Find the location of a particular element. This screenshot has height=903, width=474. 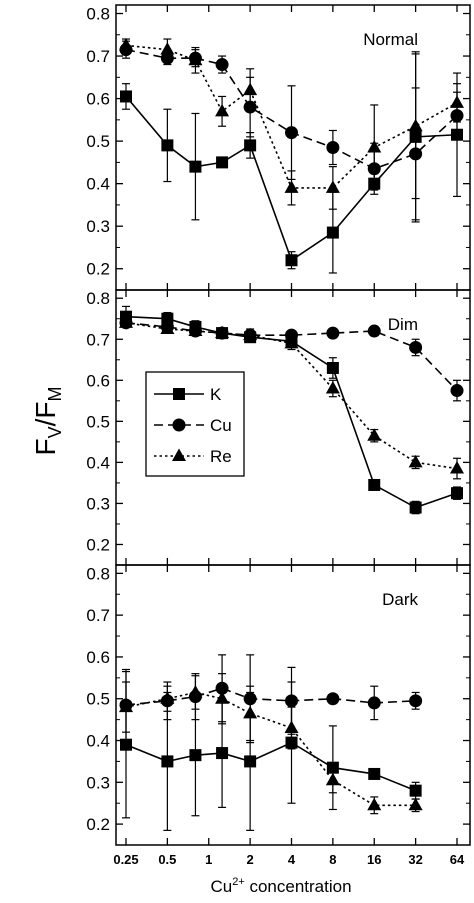

legend-entry-k: K is located at coordinates (188, 394).